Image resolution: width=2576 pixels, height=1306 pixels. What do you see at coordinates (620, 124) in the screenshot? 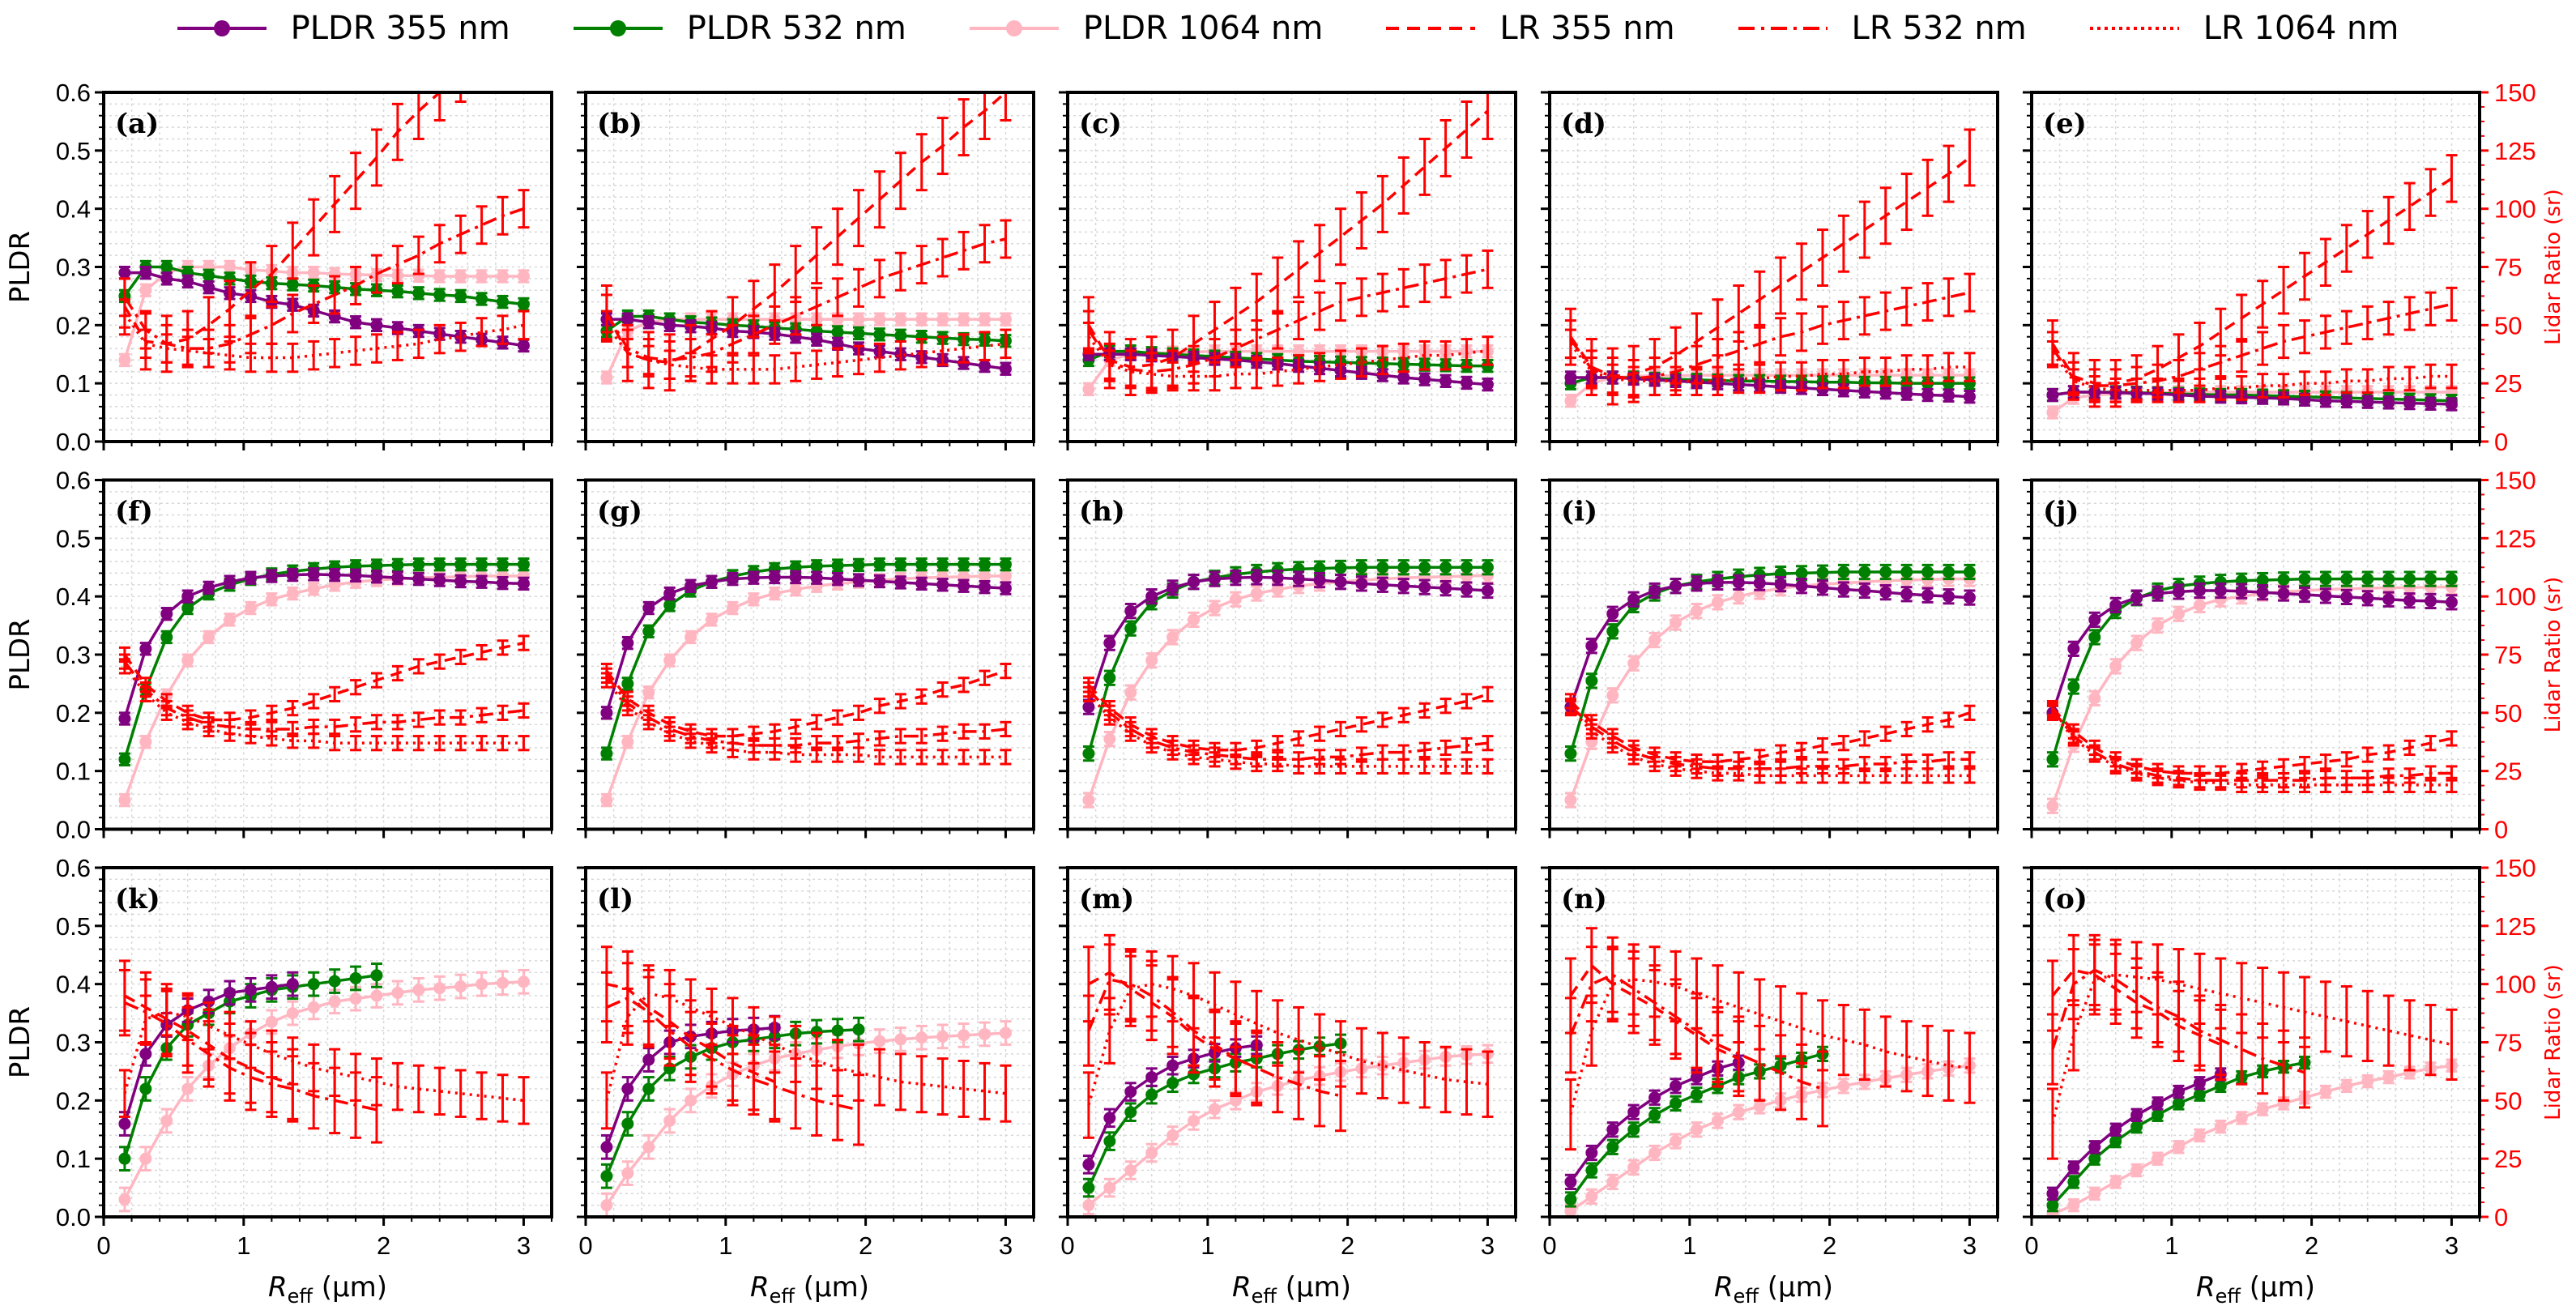
I see `panel-label: (b)` at bounding box center [620, 124].